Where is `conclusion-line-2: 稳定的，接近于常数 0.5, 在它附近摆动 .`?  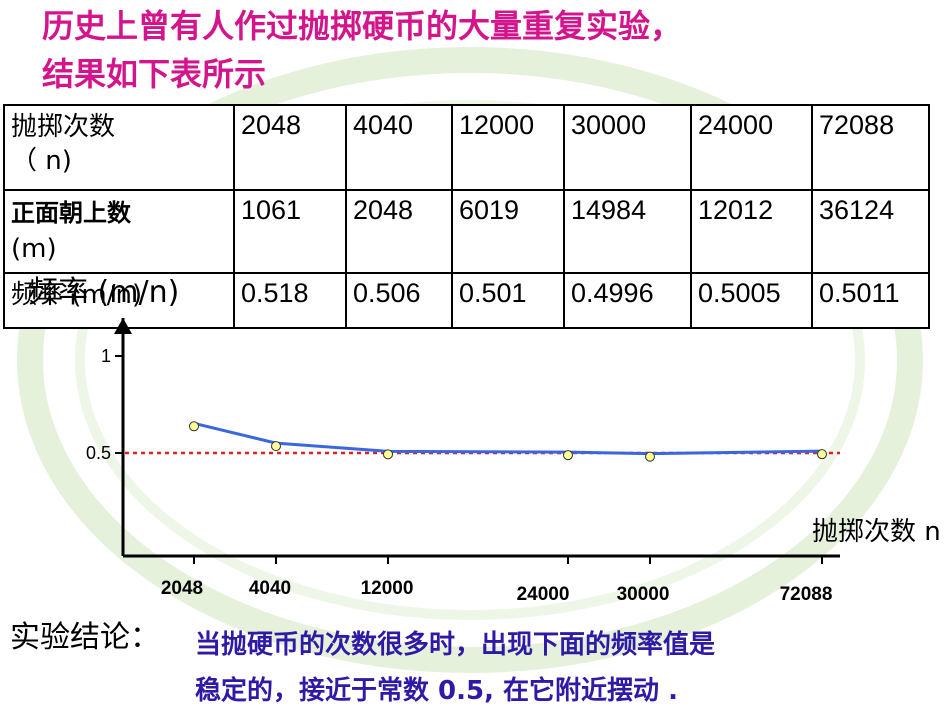
conclusion-line-2: 稳定的，接近于常数 0.5, 在它附近摆动 . is located at coordinates (436, 691).